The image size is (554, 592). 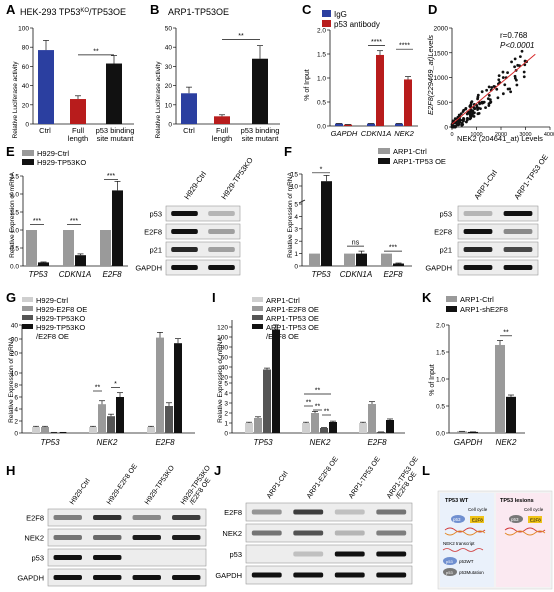 I want to click on chart-g-cat-nek2: NEK2, so click(x=107, y=442).